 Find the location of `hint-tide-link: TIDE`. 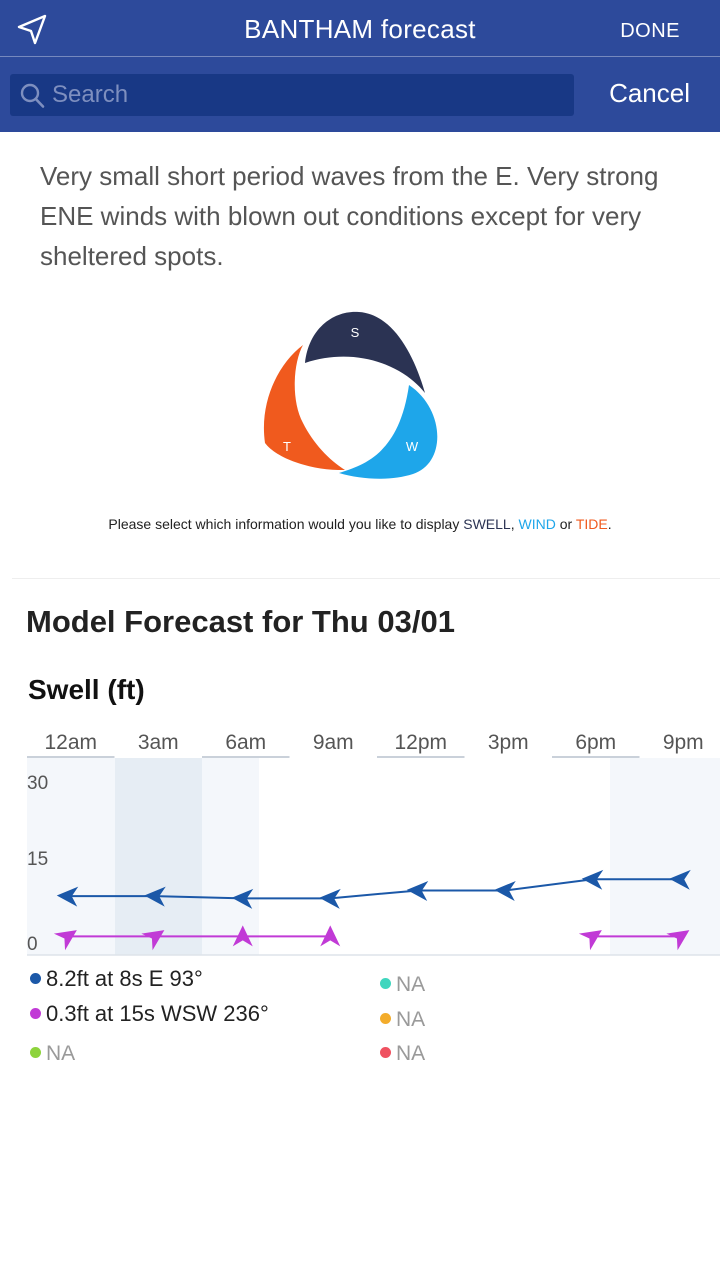

hint-tide-link: TIDE is located at coordinates (591, 524).